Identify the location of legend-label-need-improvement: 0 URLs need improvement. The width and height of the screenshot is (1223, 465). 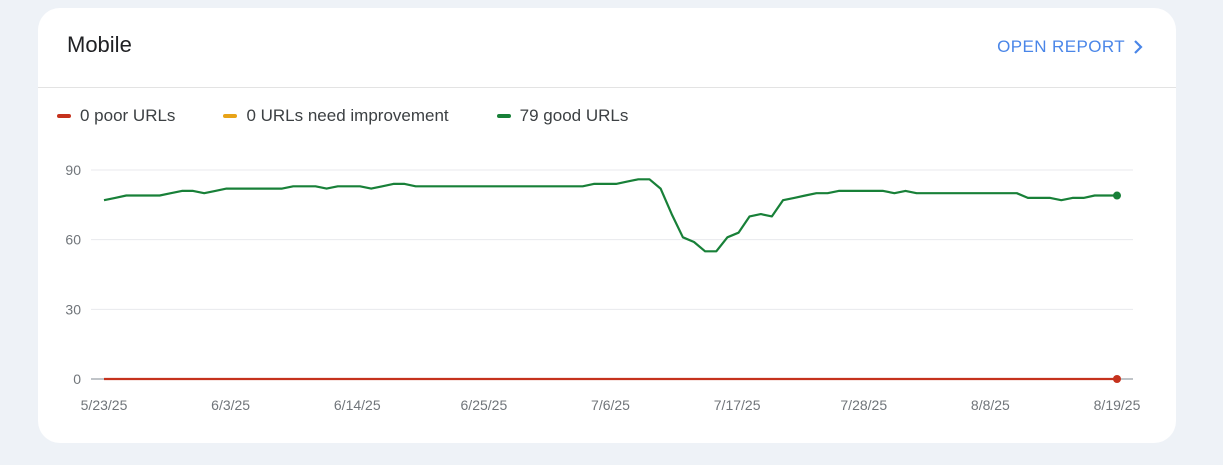
(347, 115).